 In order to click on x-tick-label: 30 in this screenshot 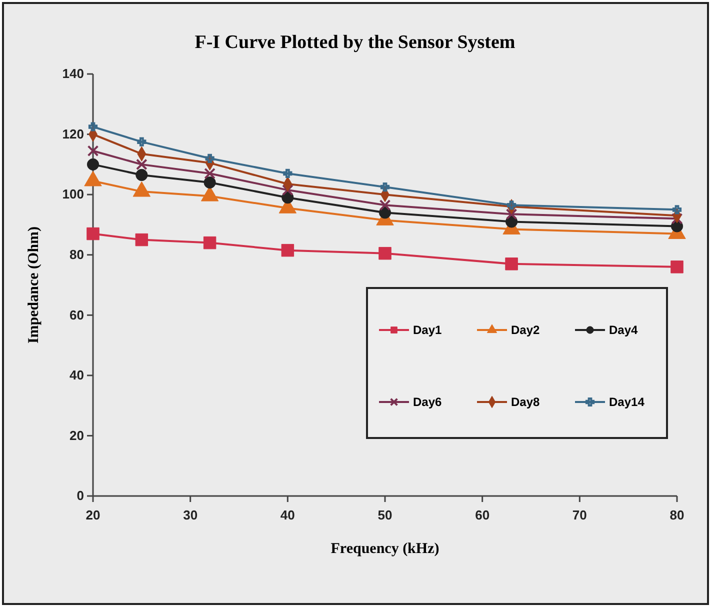, I will do `click(190, 514)`.